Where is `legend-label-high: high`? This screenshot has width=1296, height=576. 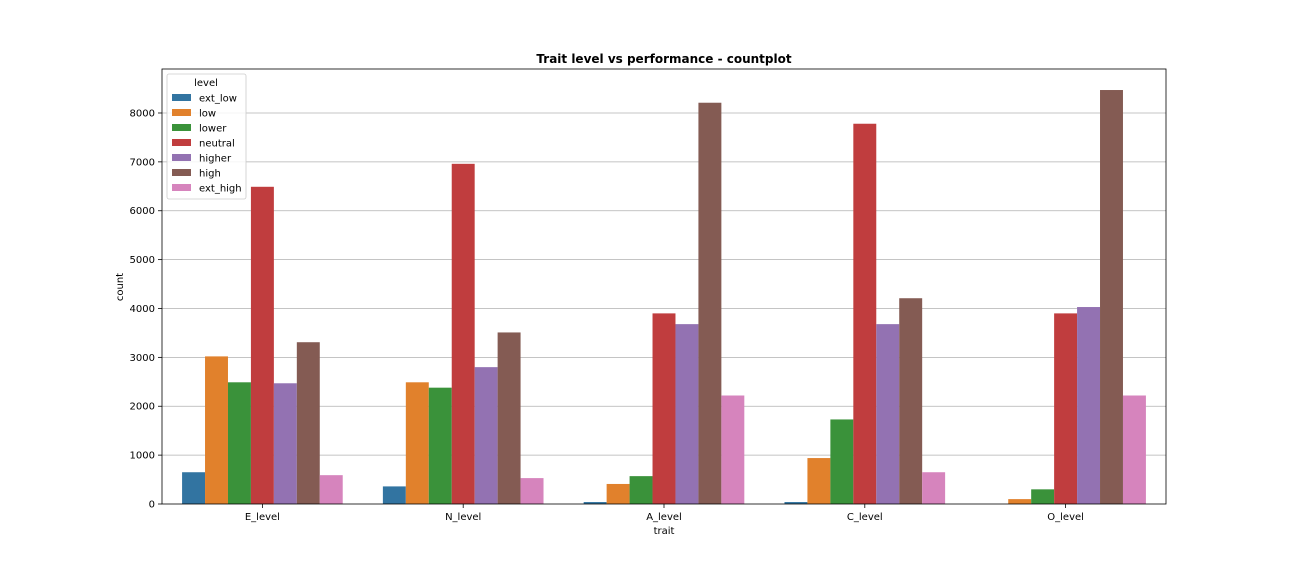
legend-label-high: high is located at coordinates (210, 174).